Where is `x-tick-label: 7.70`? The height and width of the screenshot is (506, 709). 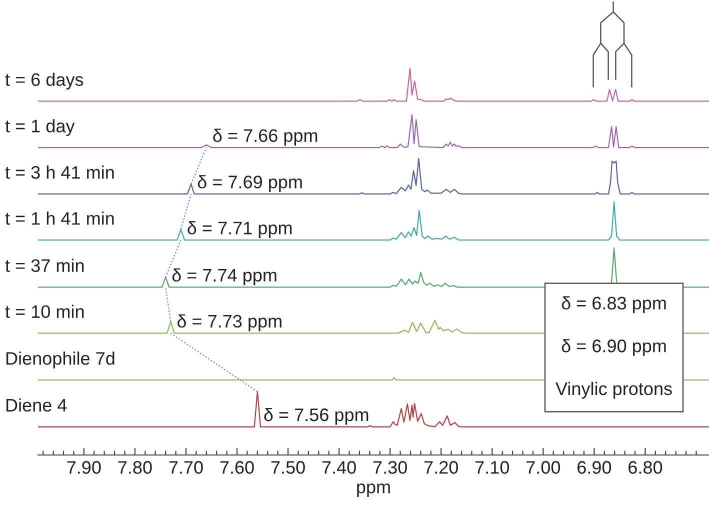 x-tick-label: 7.70 is located at coordinates (186, 467).